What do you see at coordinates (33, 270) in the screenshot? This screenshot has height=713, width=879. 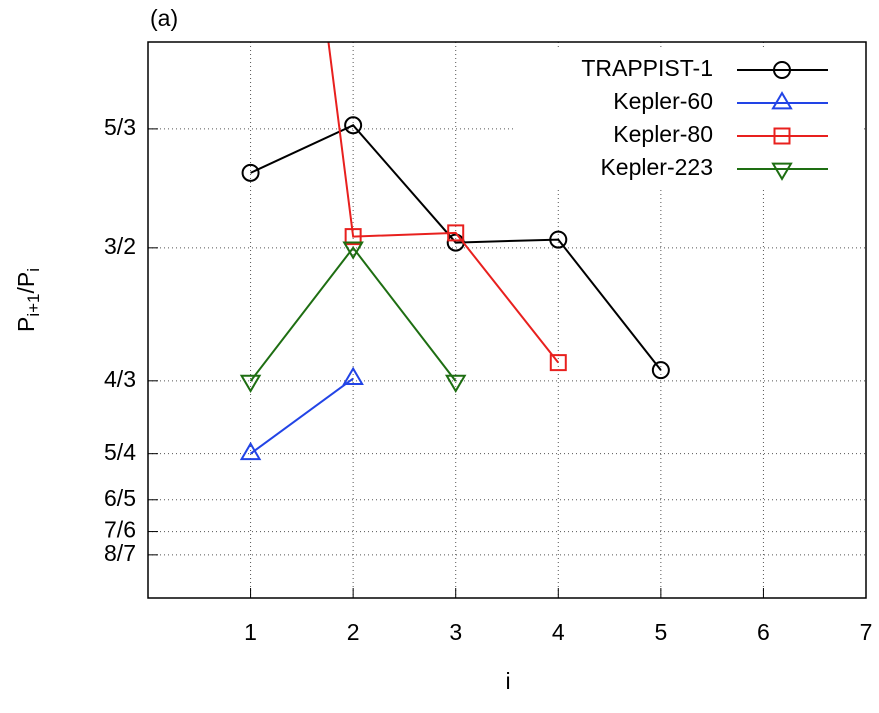 I see `y-axis-label-part: i` at bounding box center [33, 270].